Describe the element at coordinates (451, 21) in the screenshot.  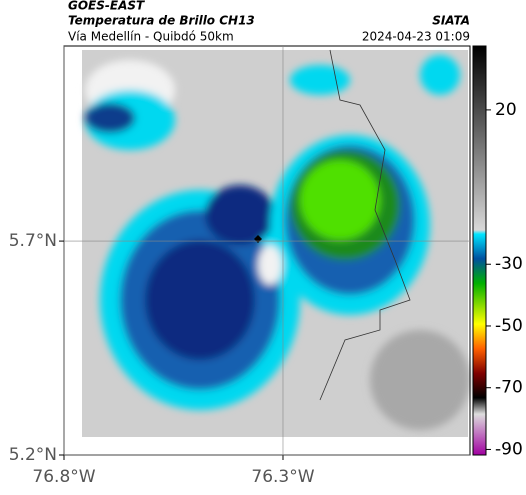
I see `org: SIATA` at that location.